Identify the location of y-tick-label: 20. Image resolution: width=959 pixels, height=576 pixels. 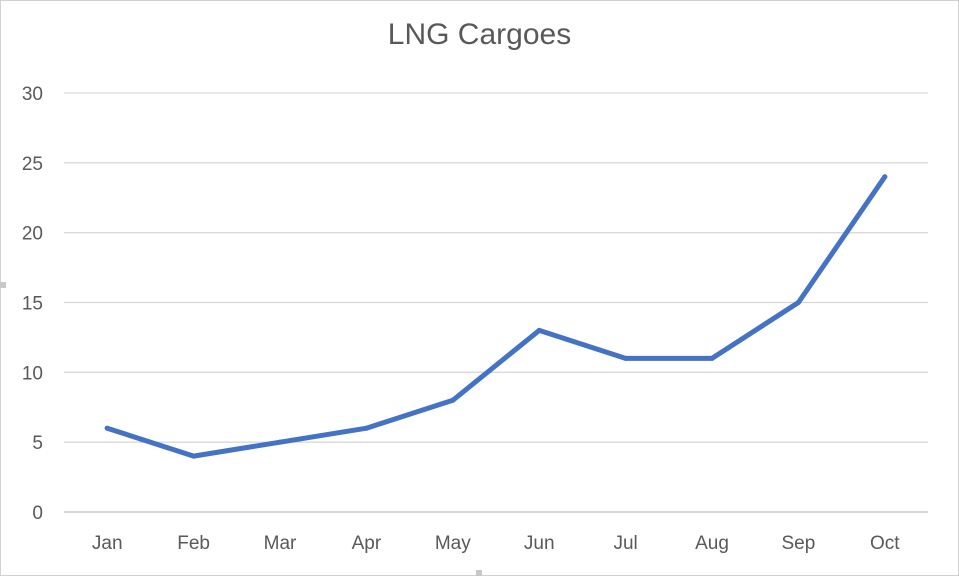
(32, 234).